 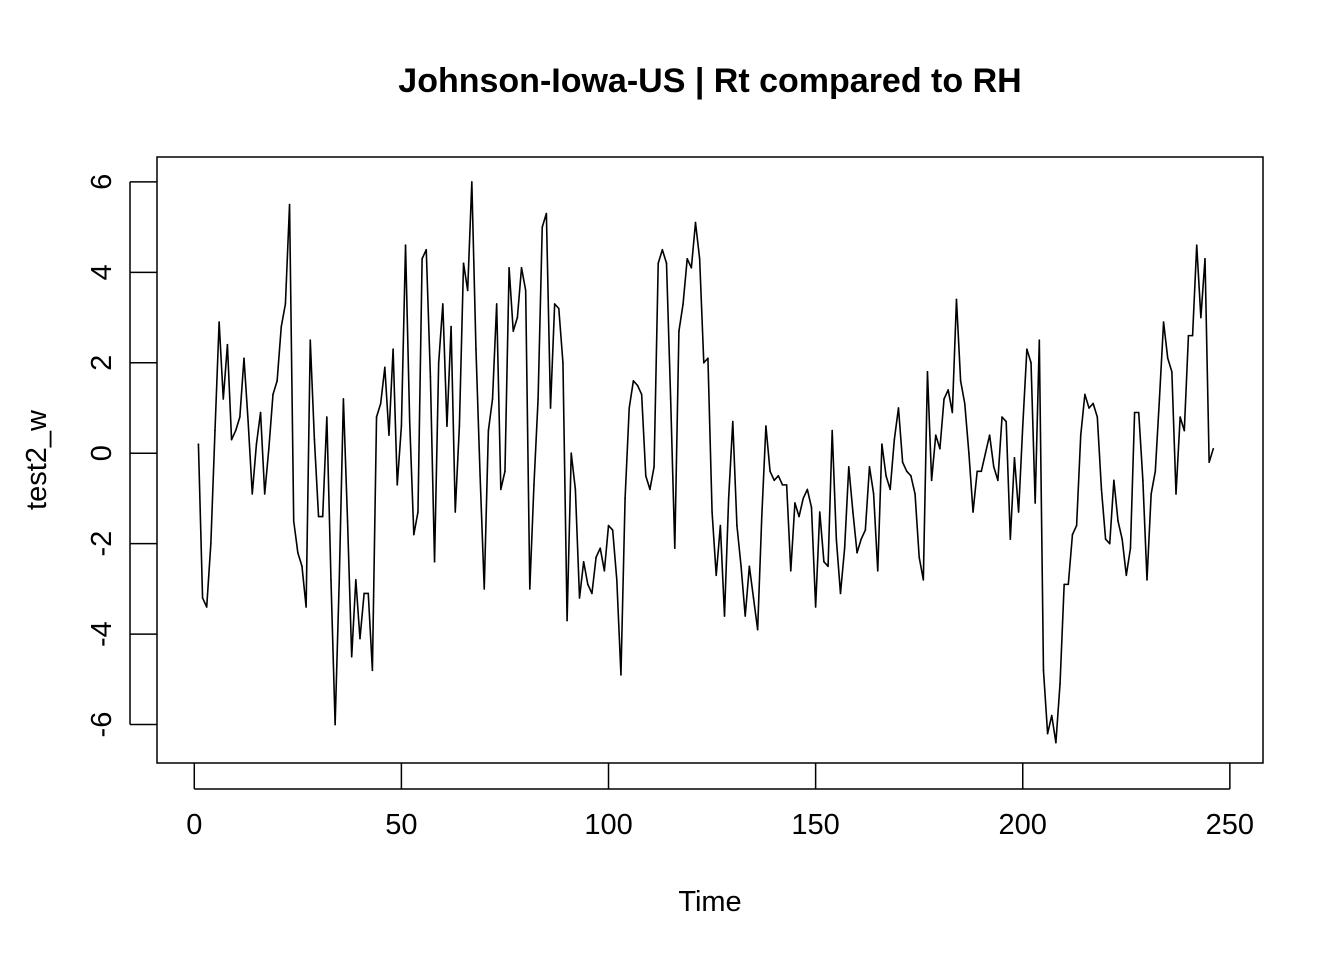 I want to click on y-tick-label: -2, so click(x=102, y=544).